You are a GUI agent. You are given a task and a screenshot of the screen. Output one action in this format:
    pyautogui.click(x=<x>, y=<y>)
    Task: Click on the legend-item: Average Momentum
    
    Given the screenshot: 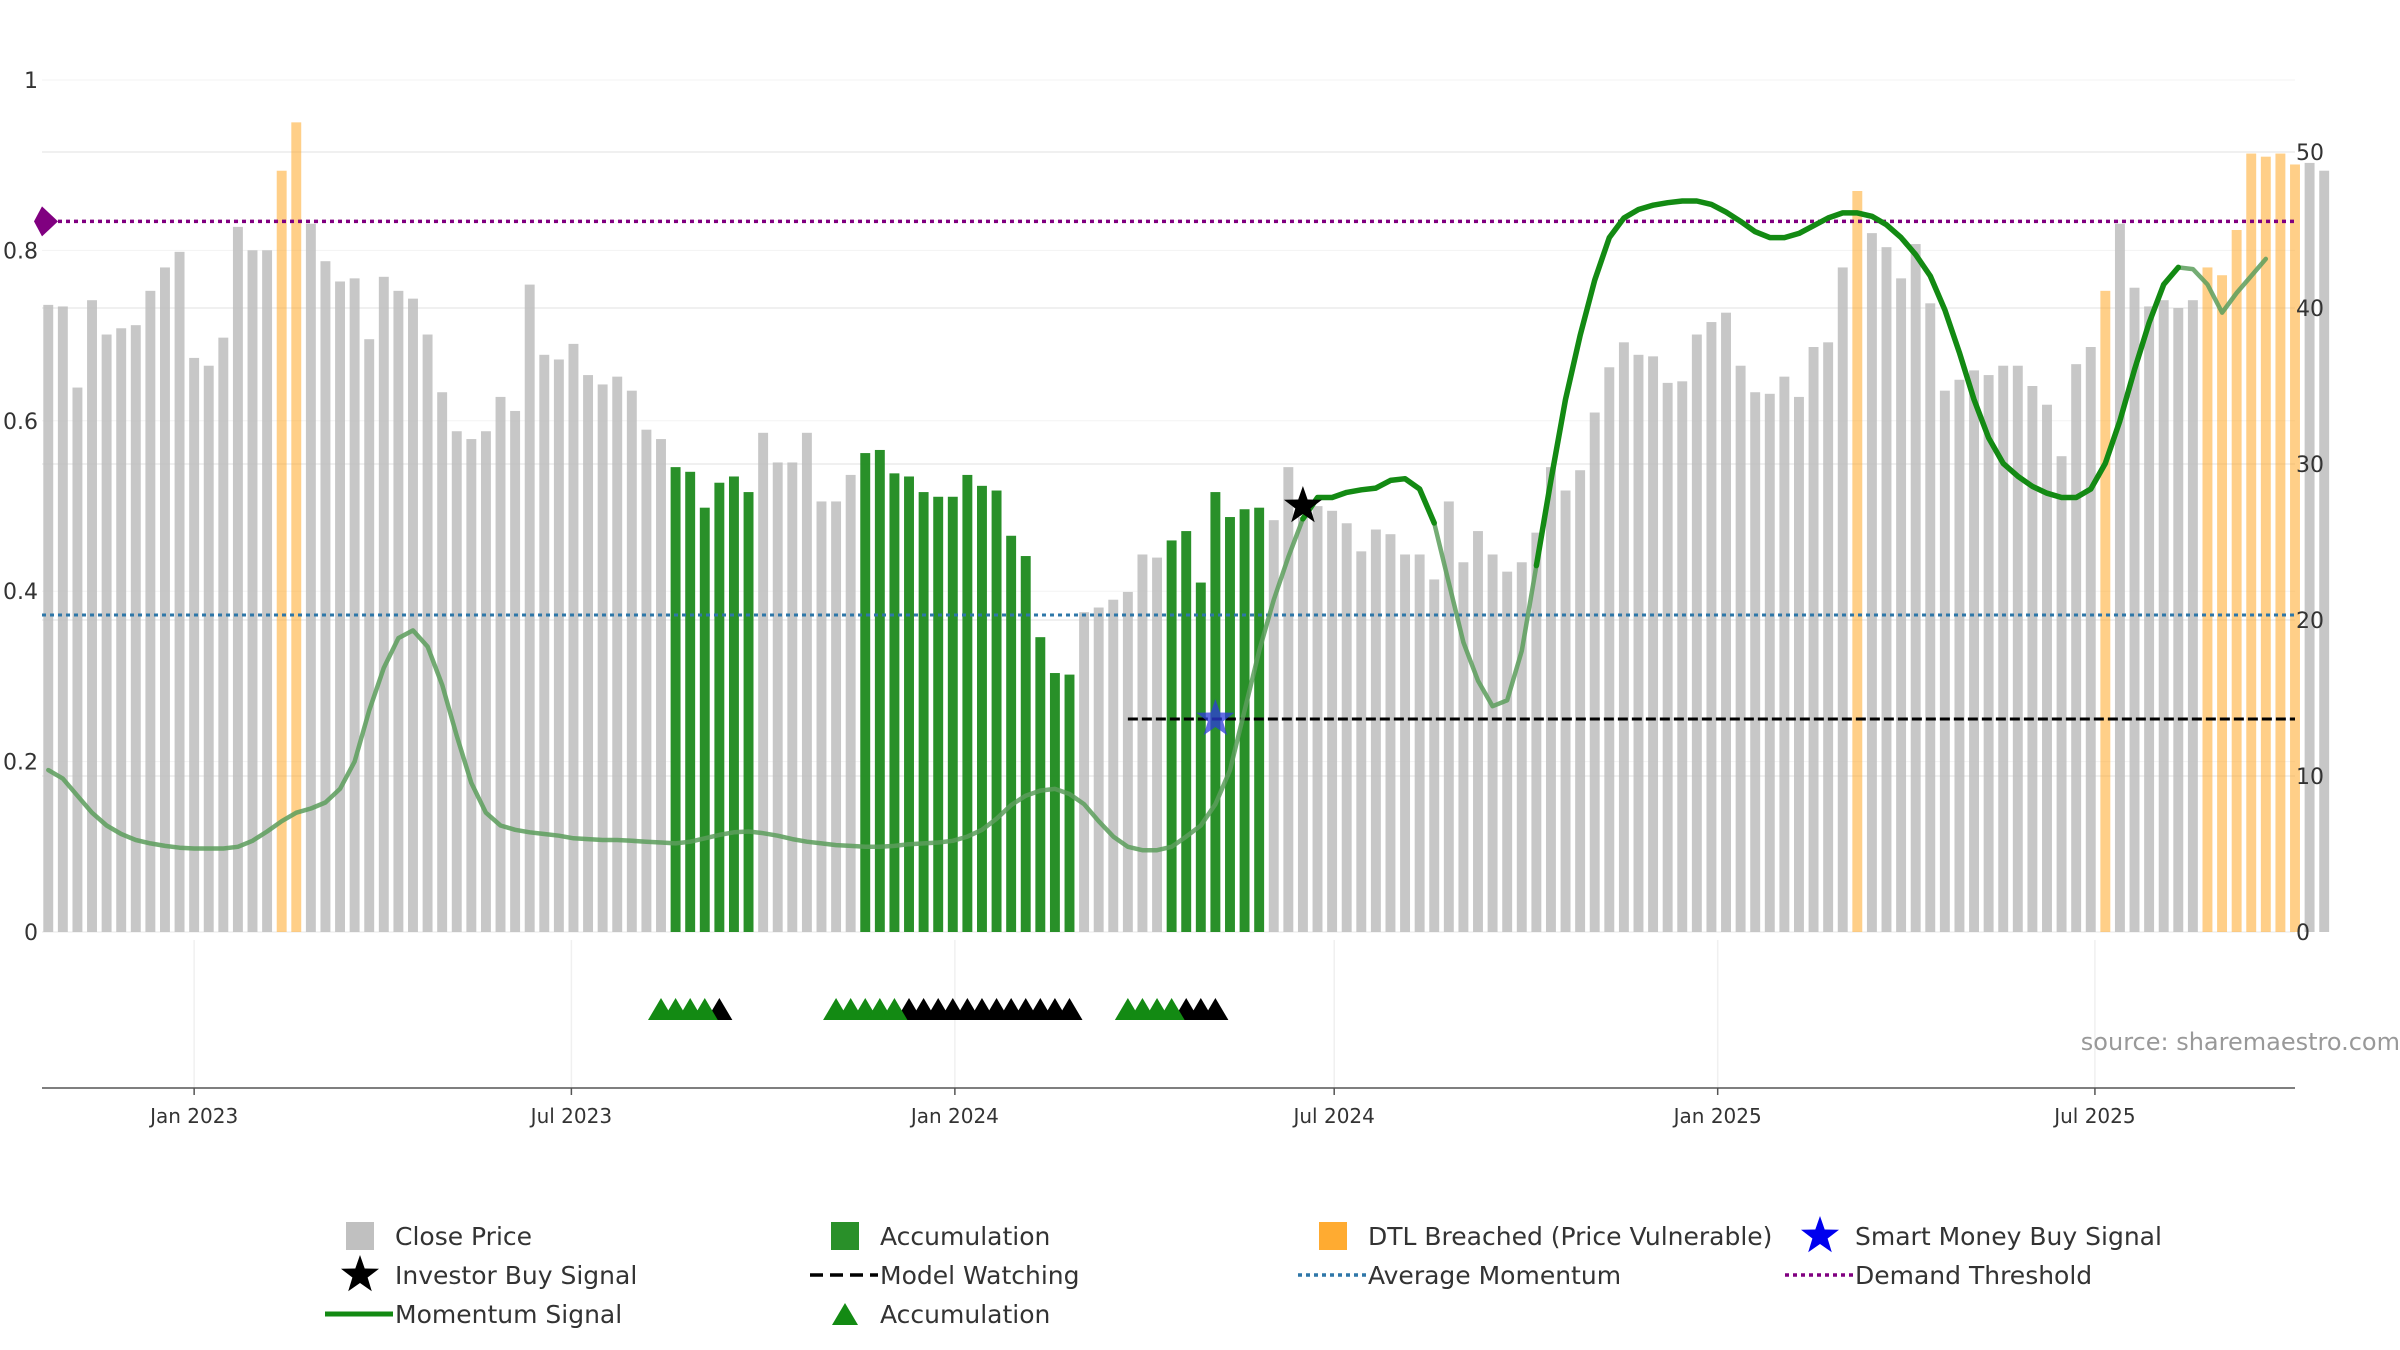 What is the action you would take?
    pyautogui.click(x=1459, y=1275)
    